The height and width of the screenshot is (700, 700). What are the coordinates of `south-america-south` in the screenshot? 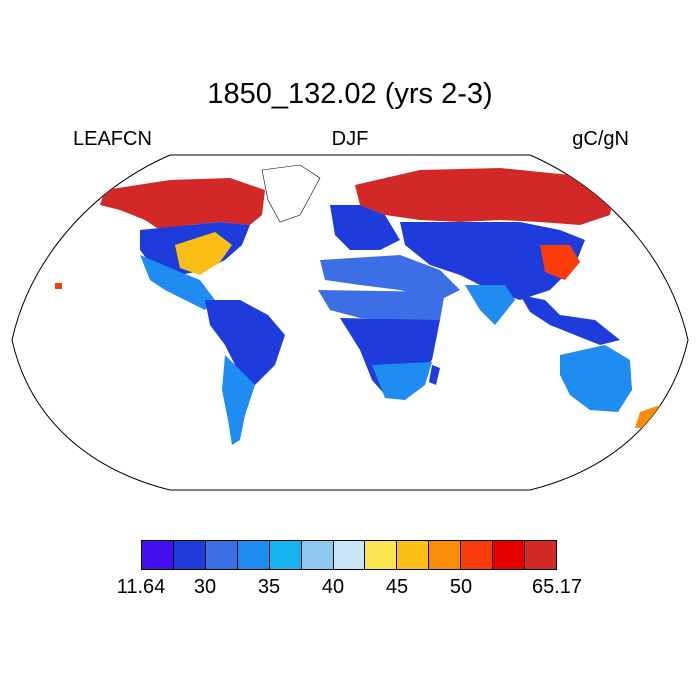 It's located at (238, 400).